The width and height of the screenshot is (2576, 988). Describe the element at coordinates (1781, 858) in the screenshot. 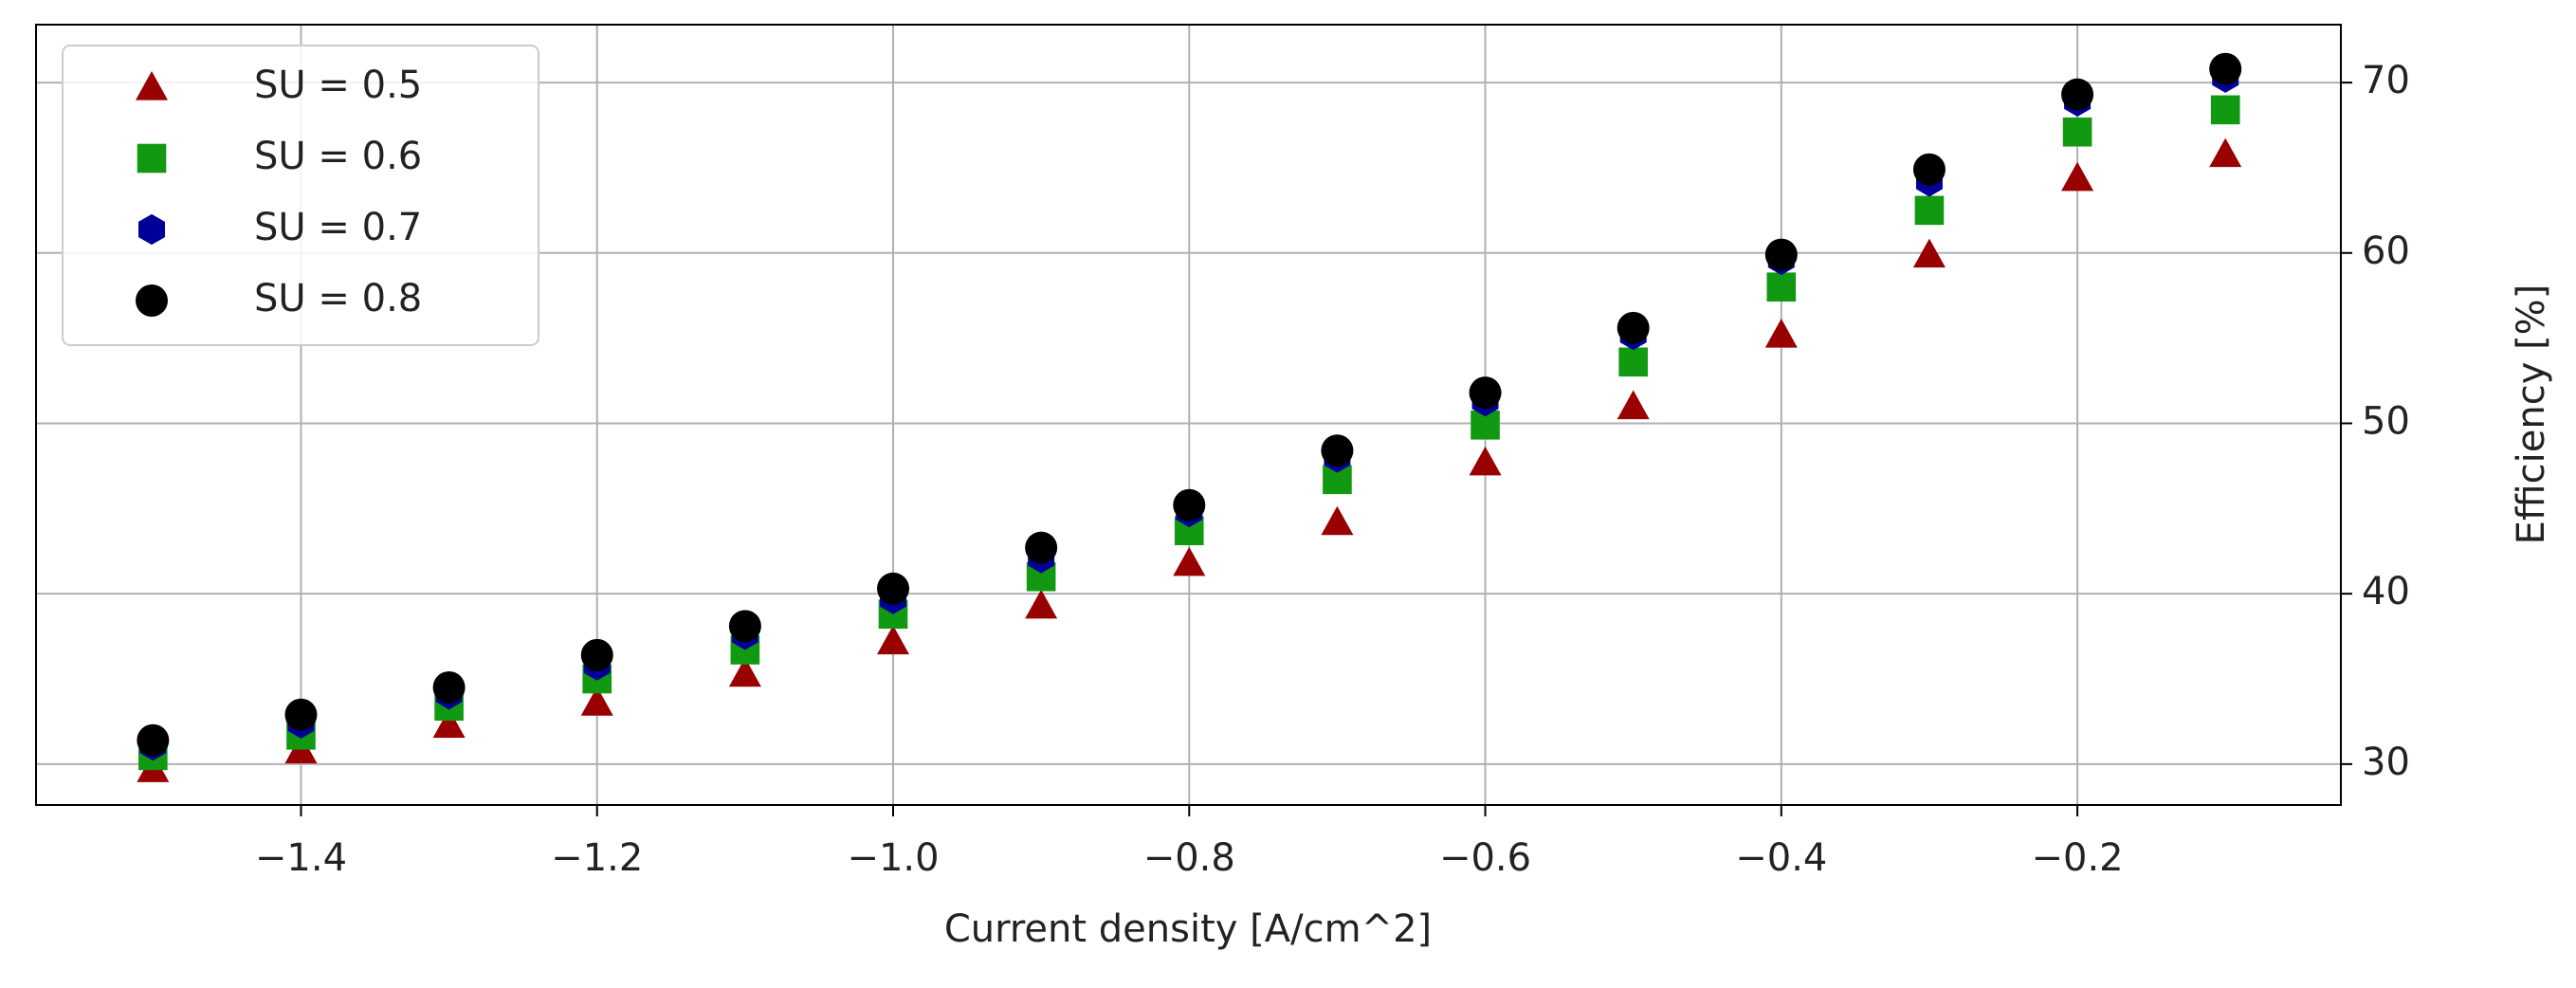

I see `x-tick-label: −0.4` at that location.